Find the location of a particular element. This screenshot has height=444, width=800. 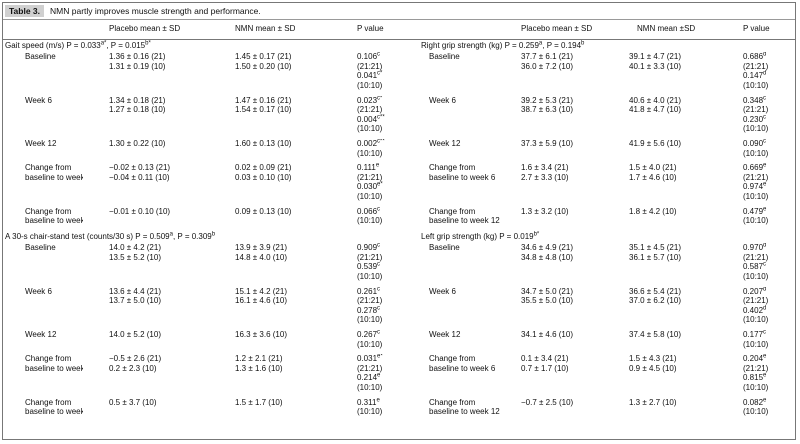

placebo-value: 1.36 ± 0.16 (21) is located at coordinates (137, 57).